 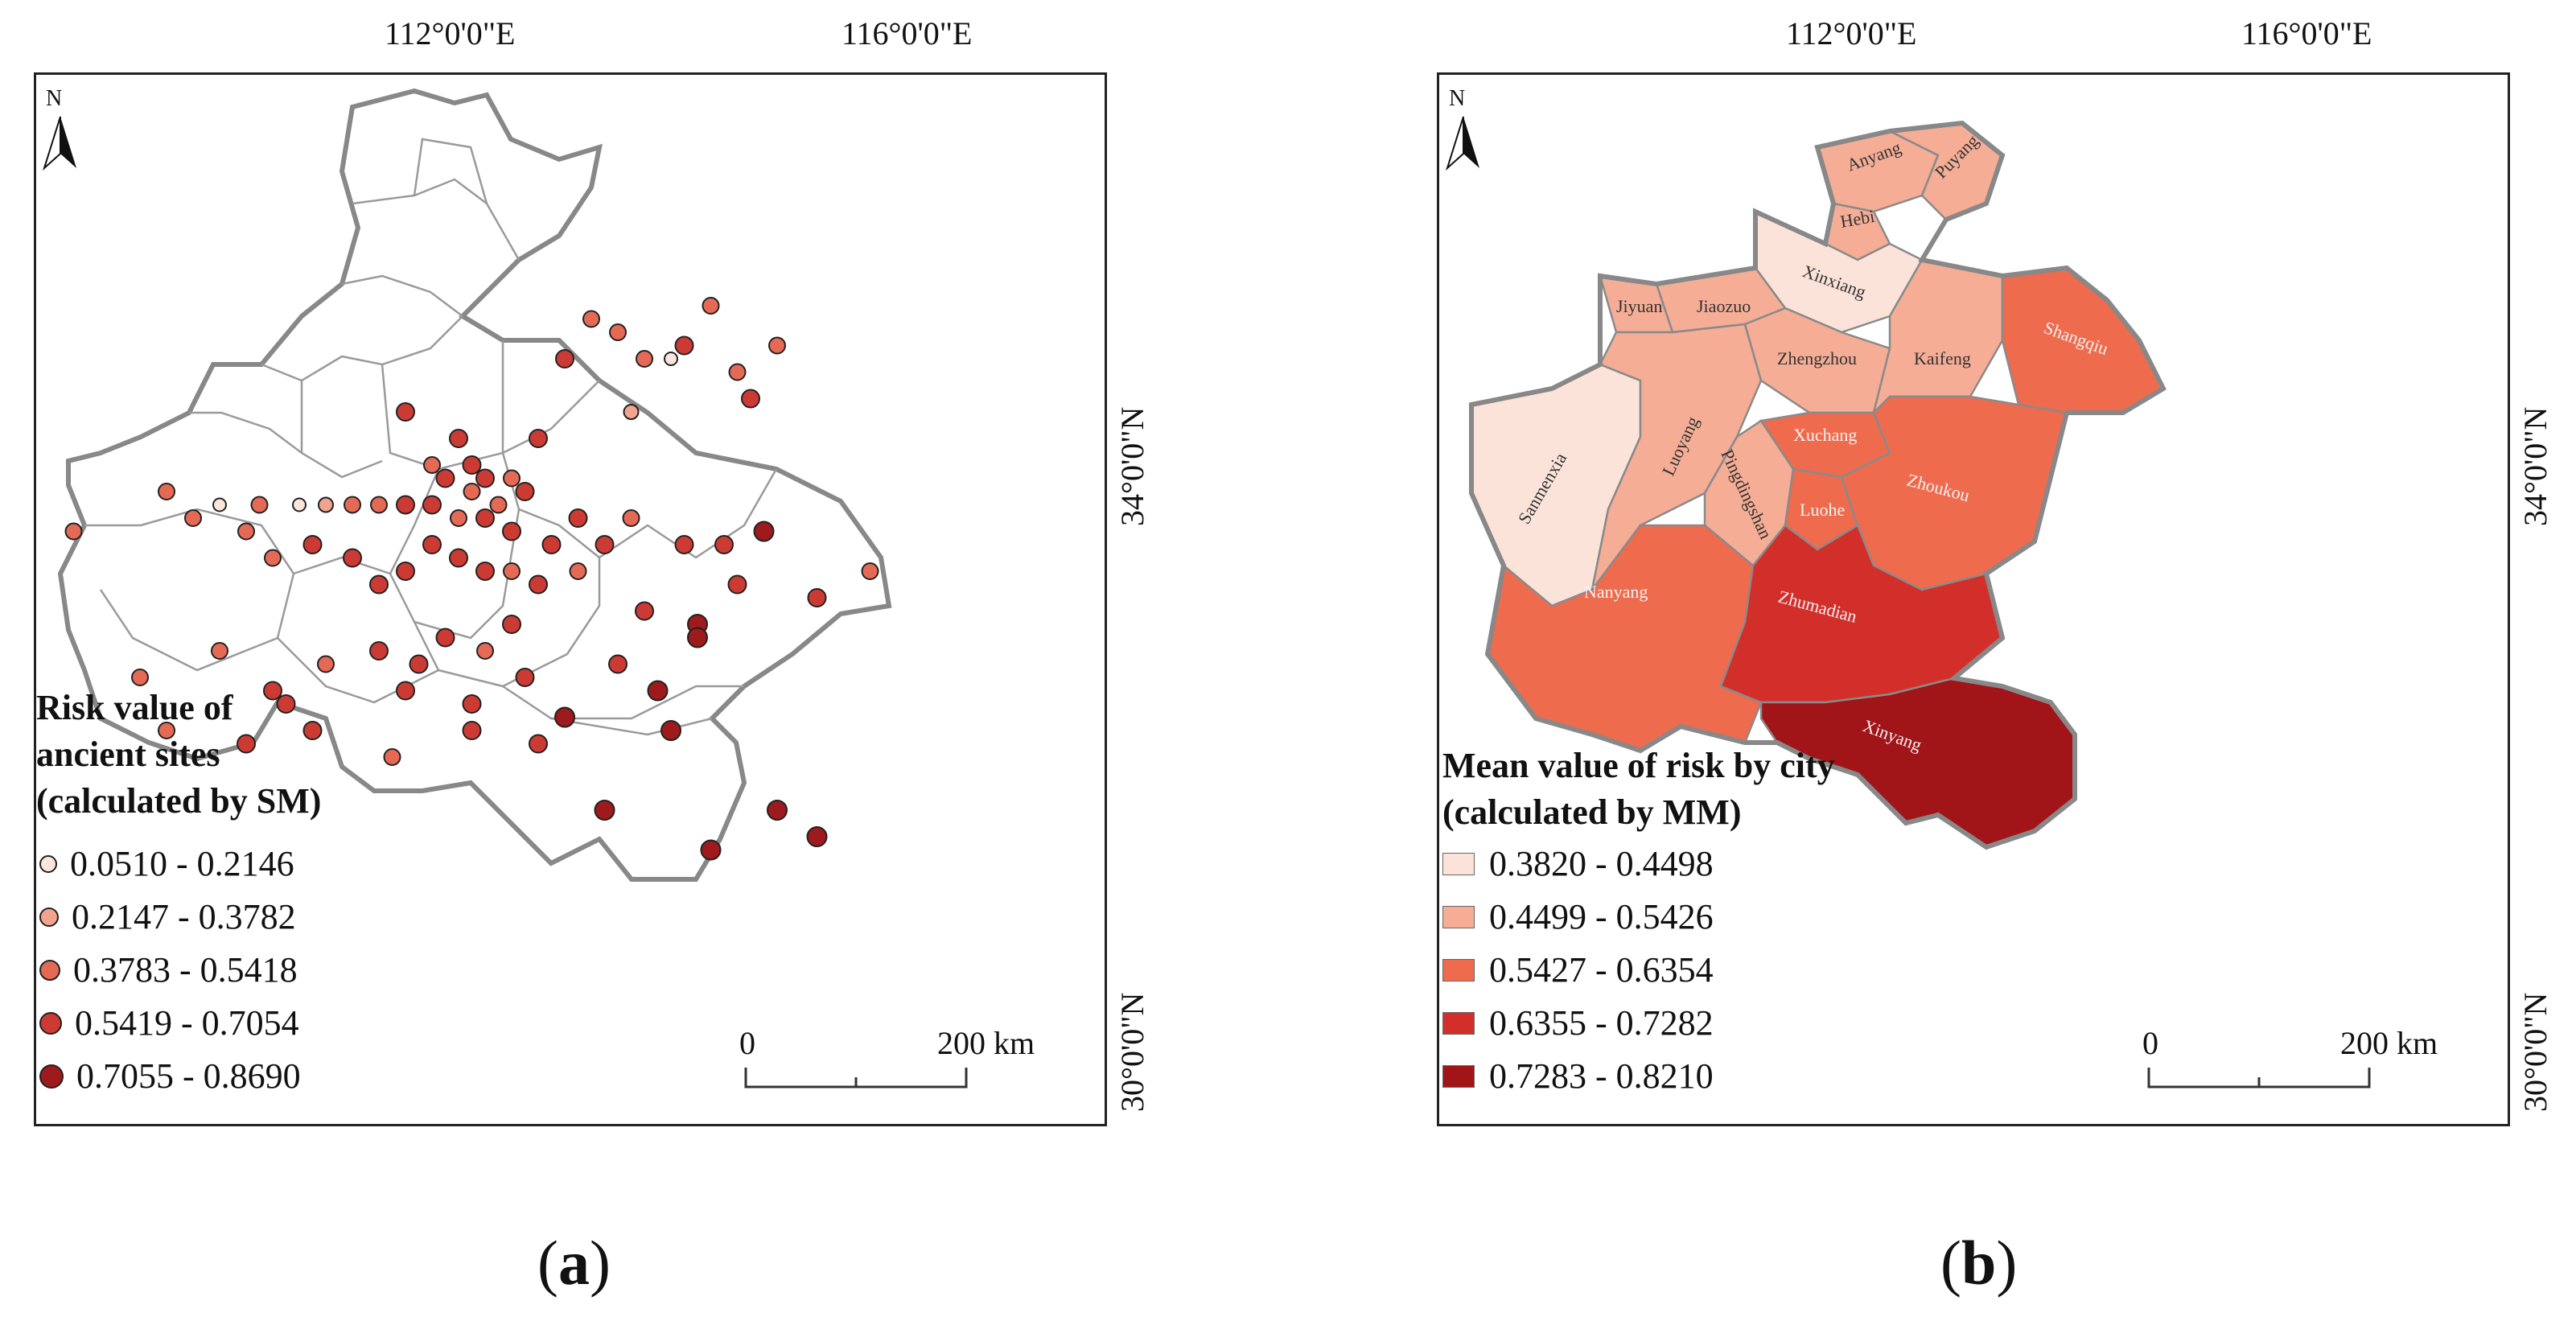 I want to click on caption-b-close: ), so click(x=2007, y=1263).